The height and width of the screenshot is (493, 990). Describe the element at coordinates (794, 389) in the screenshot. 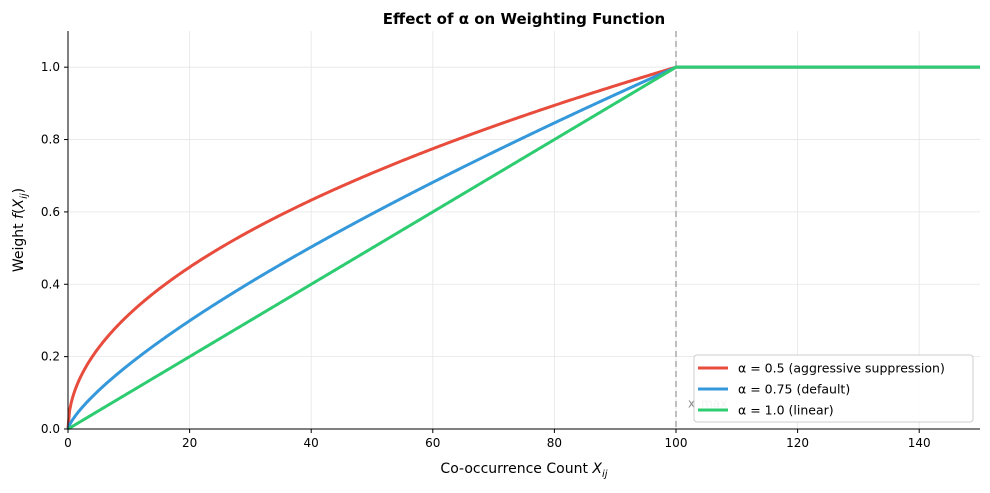

I see `legend-label-1: α = 0.75 (default)` at that location.